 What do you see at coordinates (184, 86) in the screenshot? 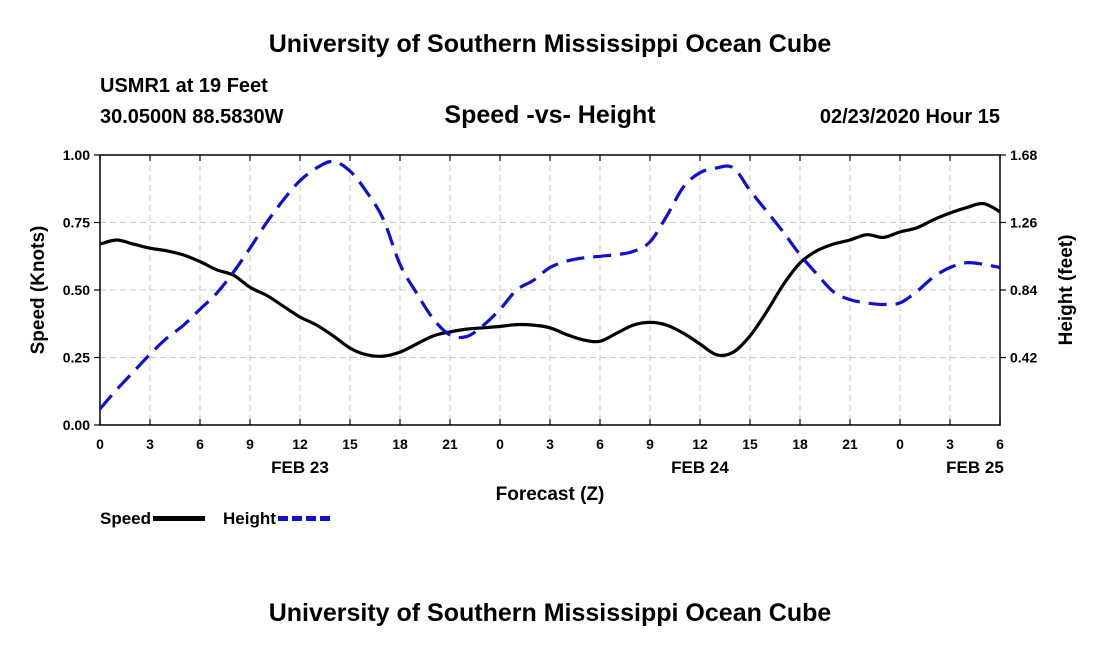
I see `station-label: USMR1 at 19 Feet` at bounding box center [184, 86].